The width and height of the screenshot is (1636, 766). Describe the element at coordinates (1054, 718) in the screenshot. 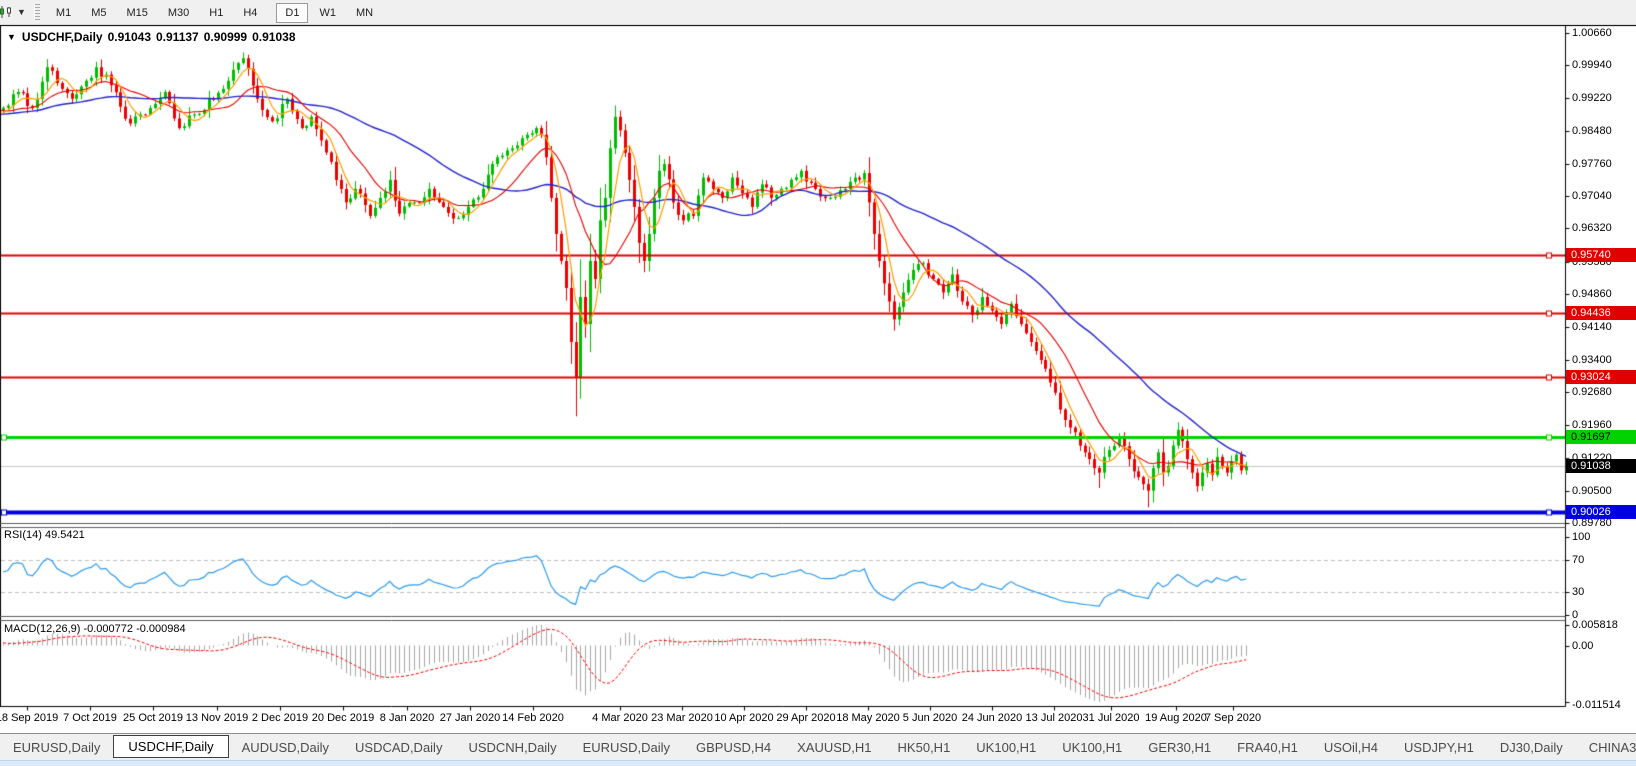

I see `date-axis-label: 13 Jul 2020` at that location.